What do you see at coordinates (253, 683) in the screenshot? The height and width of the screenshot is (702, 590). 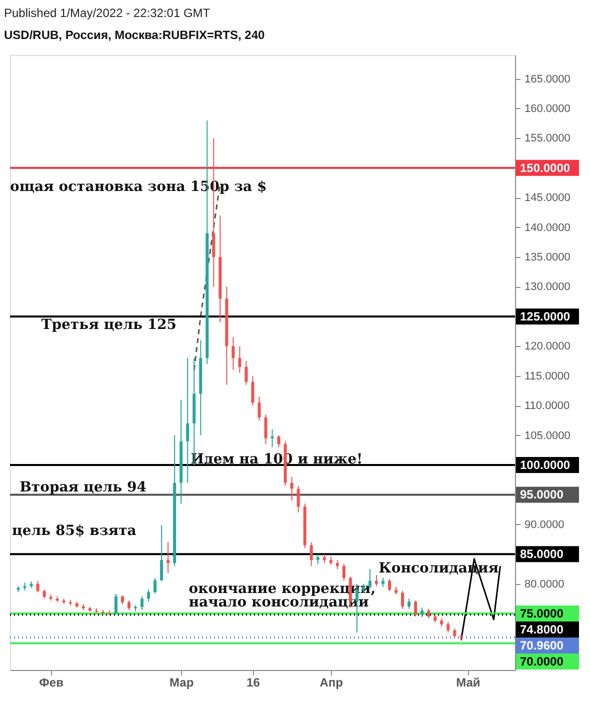 I see `x-tick-label: 16` at bounding box center [253, 683].